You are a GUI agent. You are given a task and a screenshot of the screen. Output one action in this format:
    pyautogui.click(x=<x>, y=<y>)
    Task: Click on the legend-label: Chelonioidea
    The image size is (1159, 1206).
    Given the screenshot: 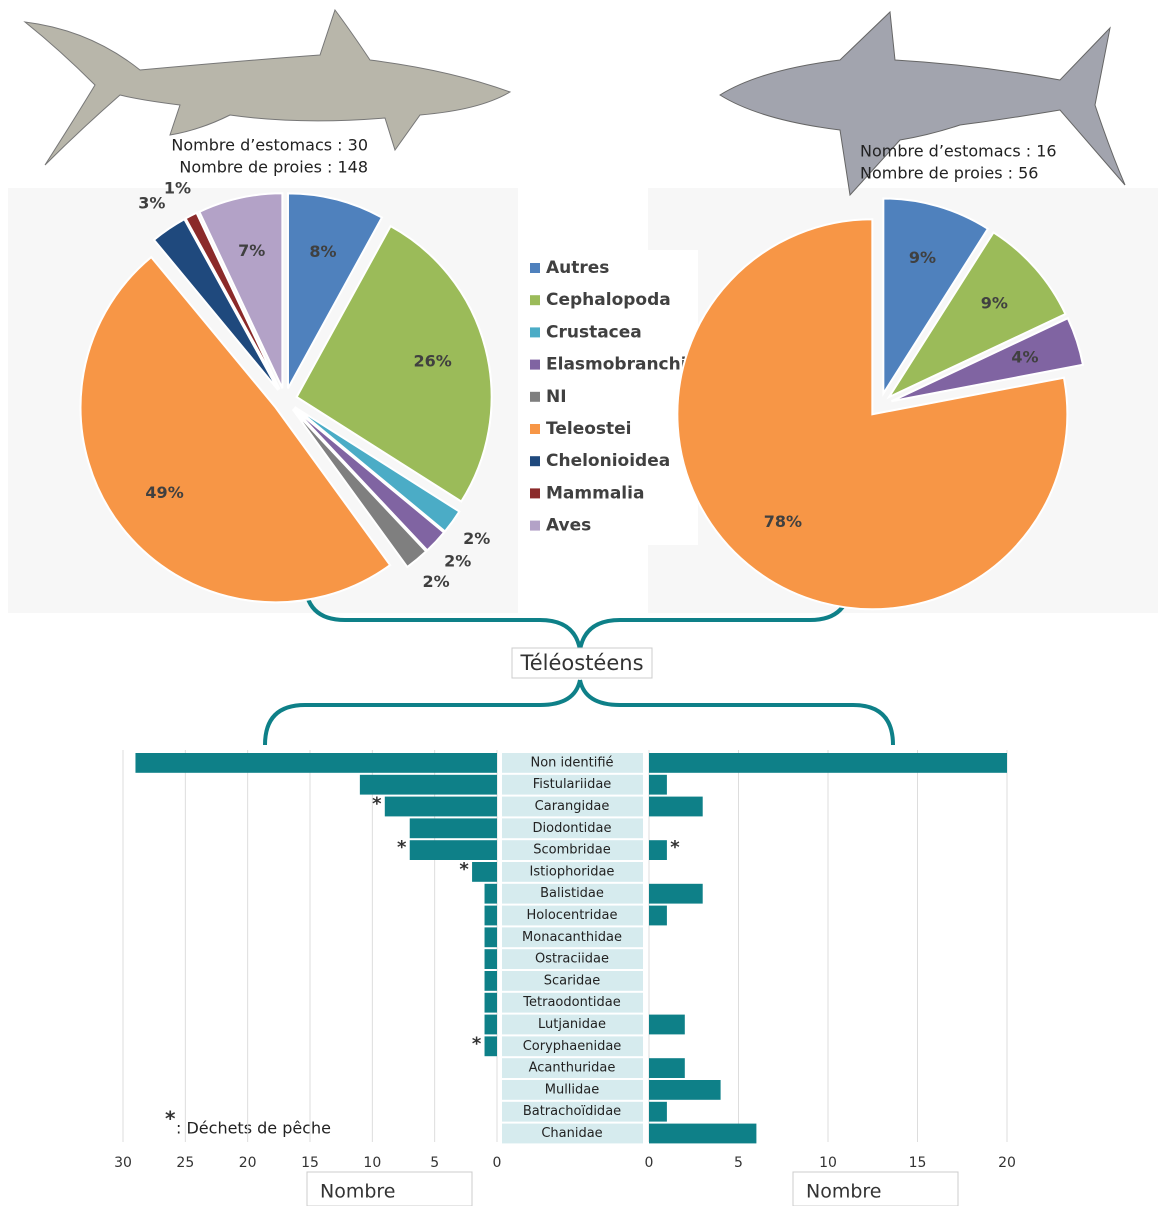 What is the action you would take?
    pyautogui.click(x=608, y=461)
    